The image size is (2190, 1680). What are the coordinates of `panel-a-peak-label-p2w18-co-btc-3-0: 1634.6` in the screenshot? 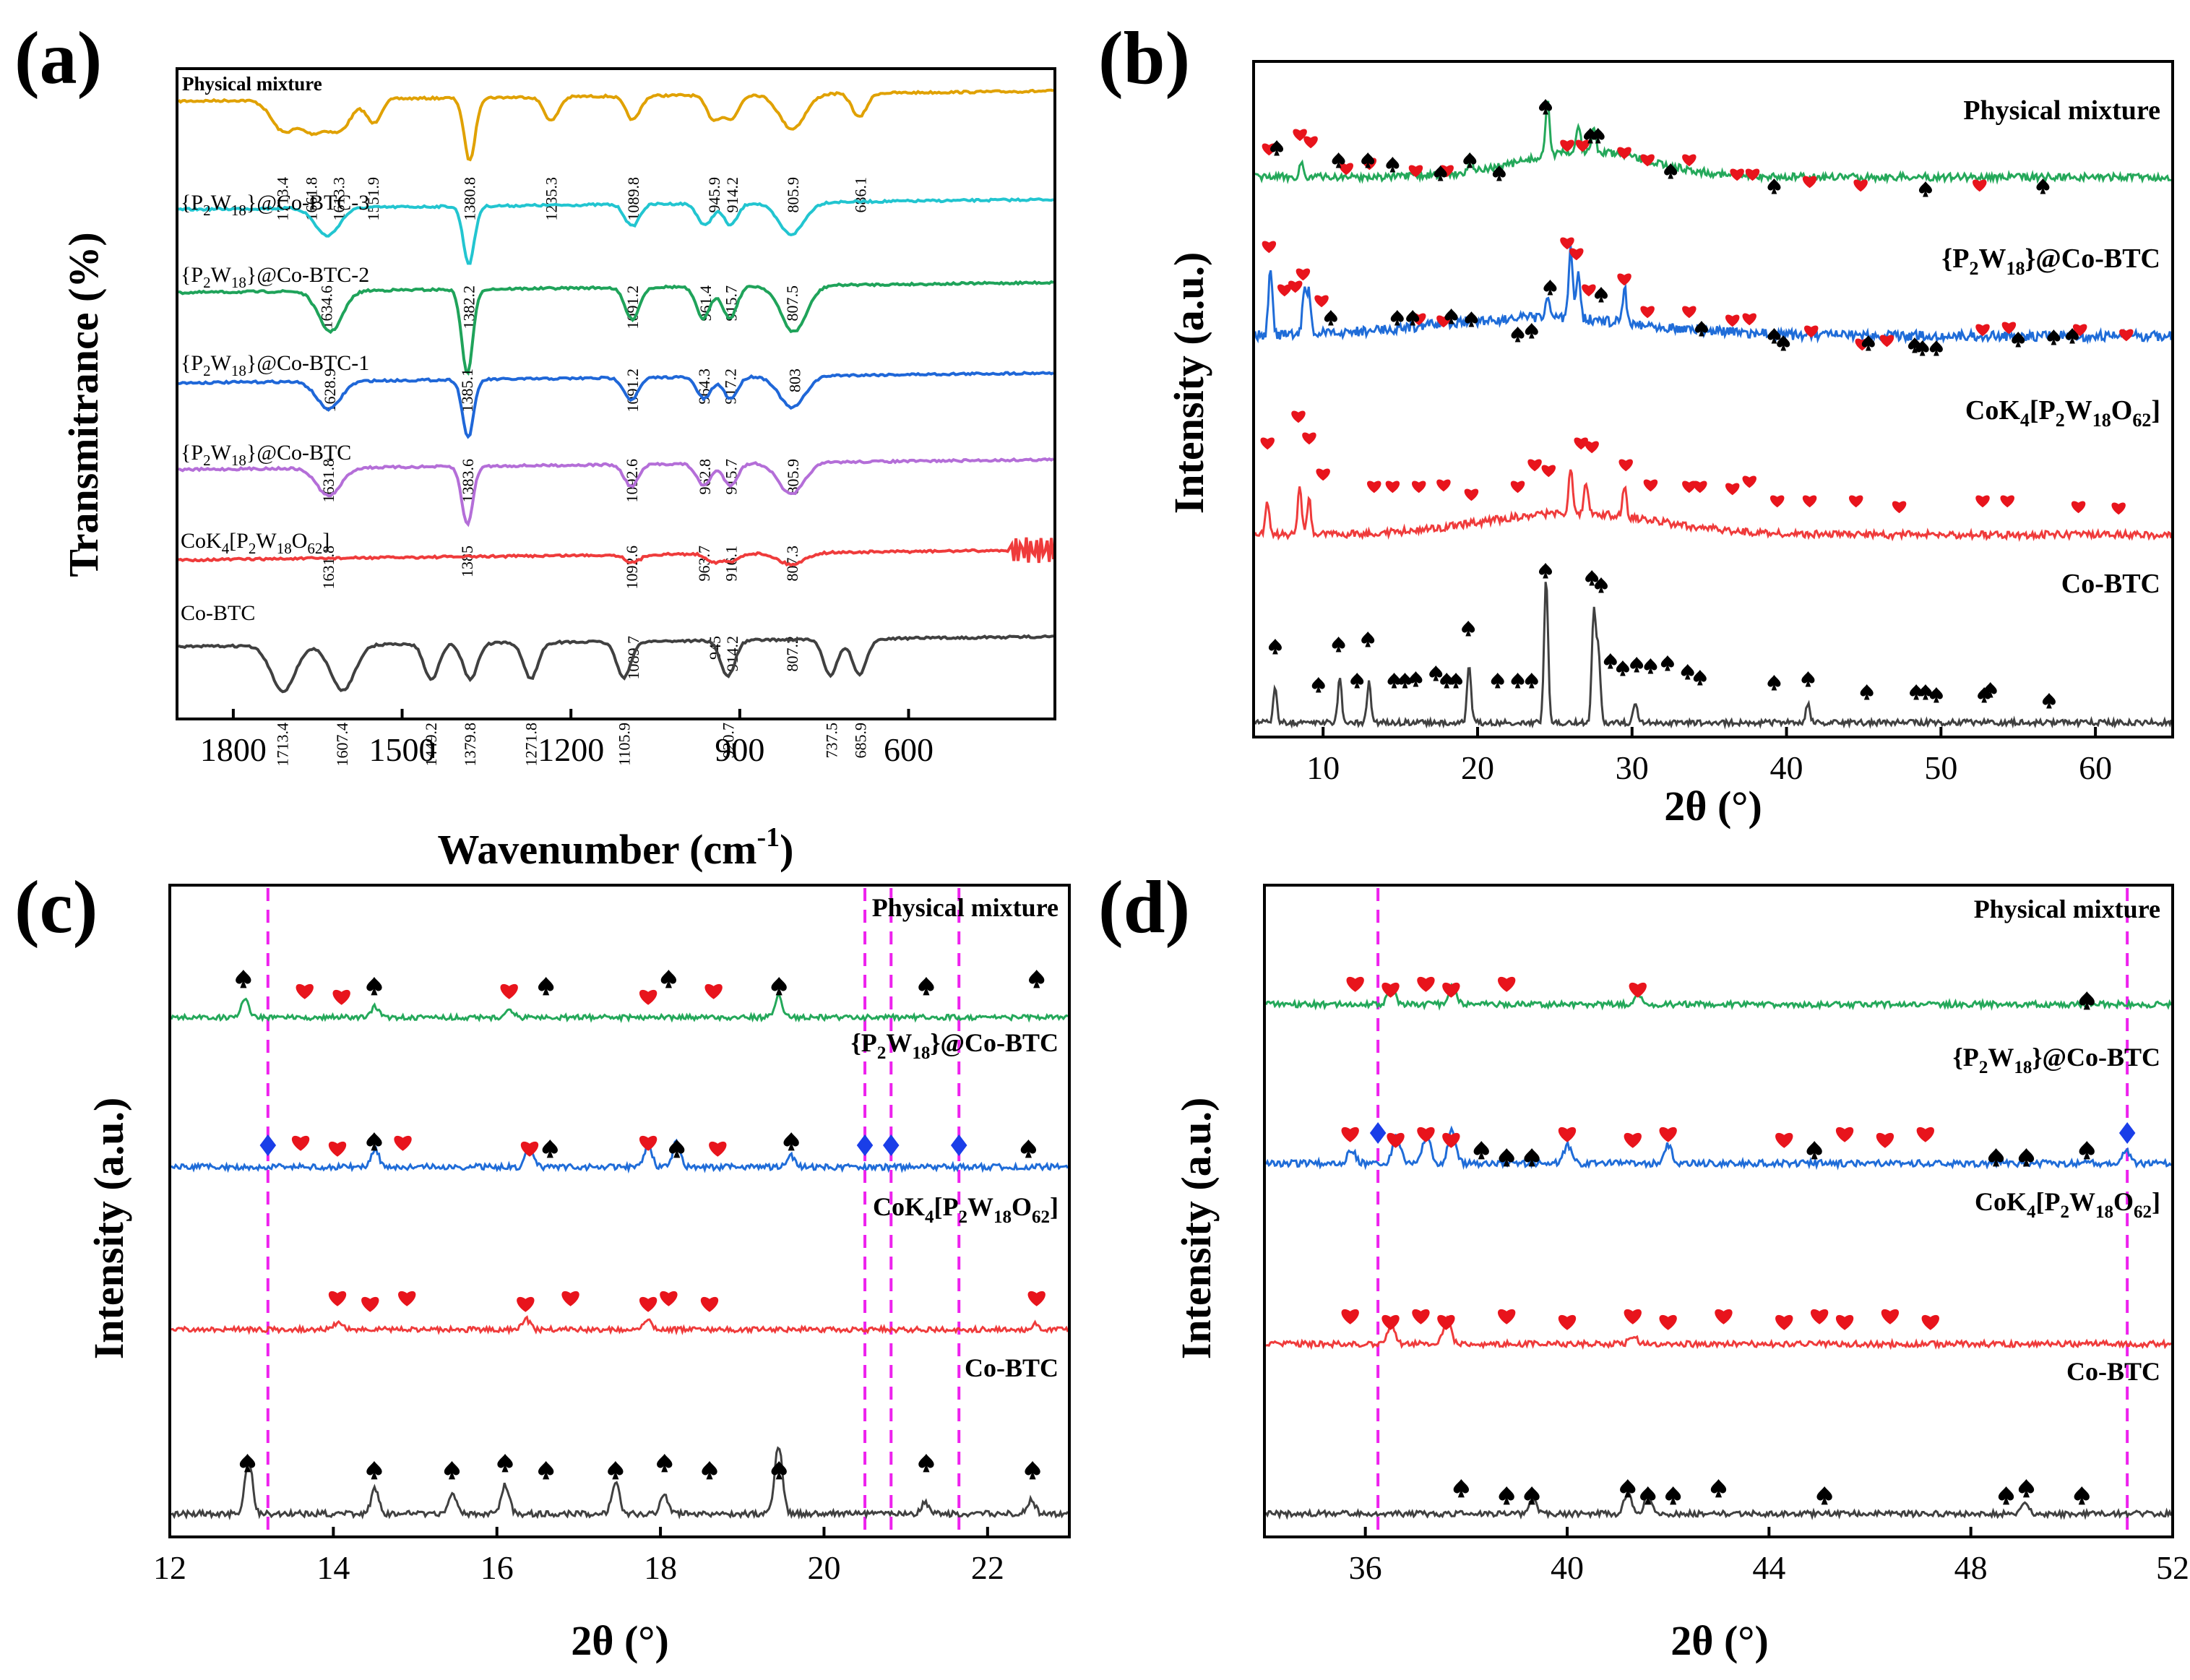 It's located at (327, 307).